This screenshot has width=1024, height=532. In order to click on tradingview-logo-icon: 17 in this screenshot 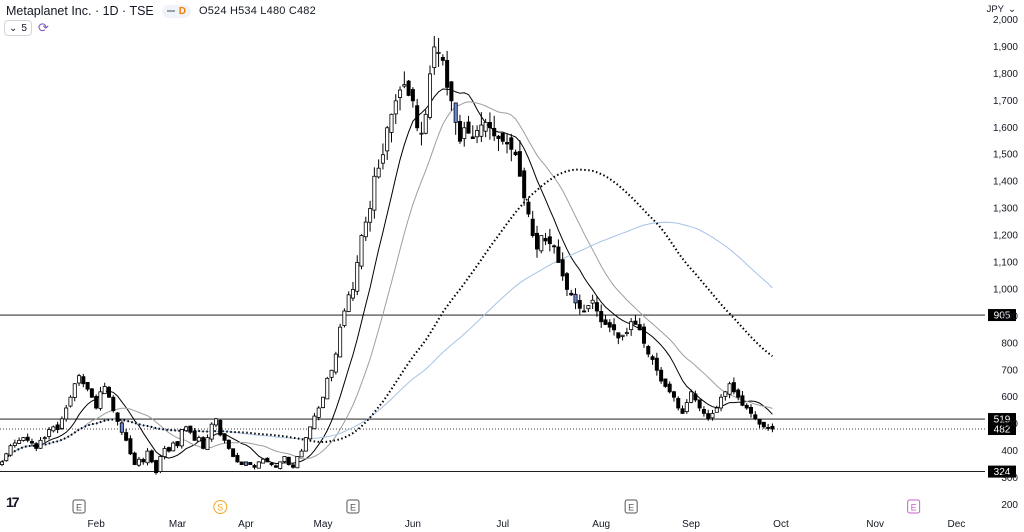, I will do `click(13, 502)`.